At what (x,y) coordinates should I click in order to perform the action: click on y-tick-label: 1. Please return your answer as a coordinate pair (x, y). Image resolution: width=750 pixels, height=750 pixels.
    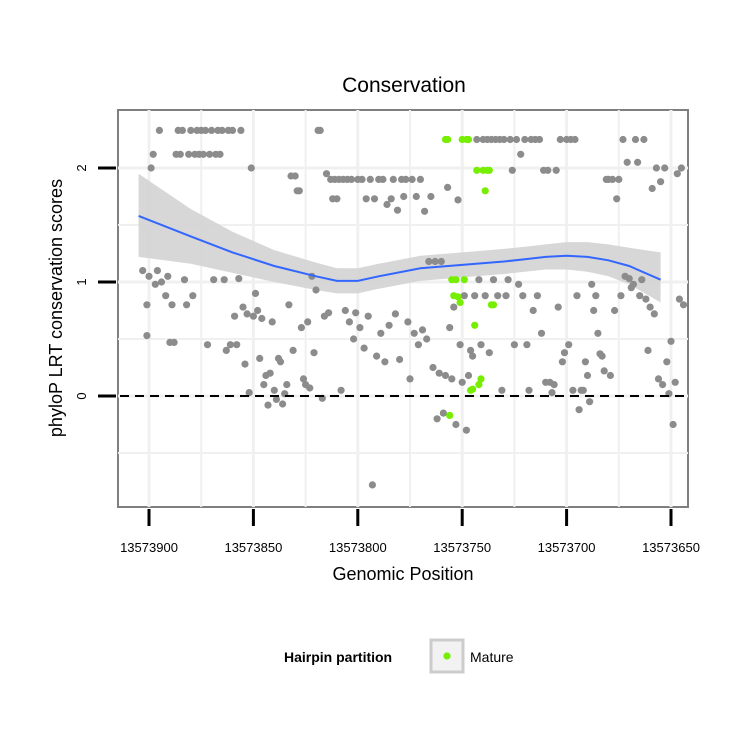
    Looking at the image, I should click on (81, 281).